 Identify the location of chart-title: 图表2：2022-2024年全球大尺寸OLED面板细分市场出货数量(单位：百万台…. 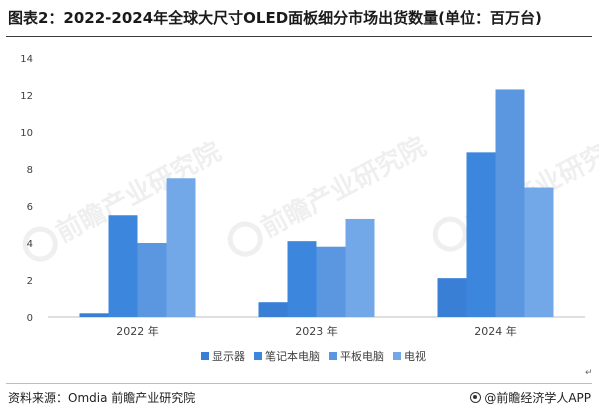
(275, 18).